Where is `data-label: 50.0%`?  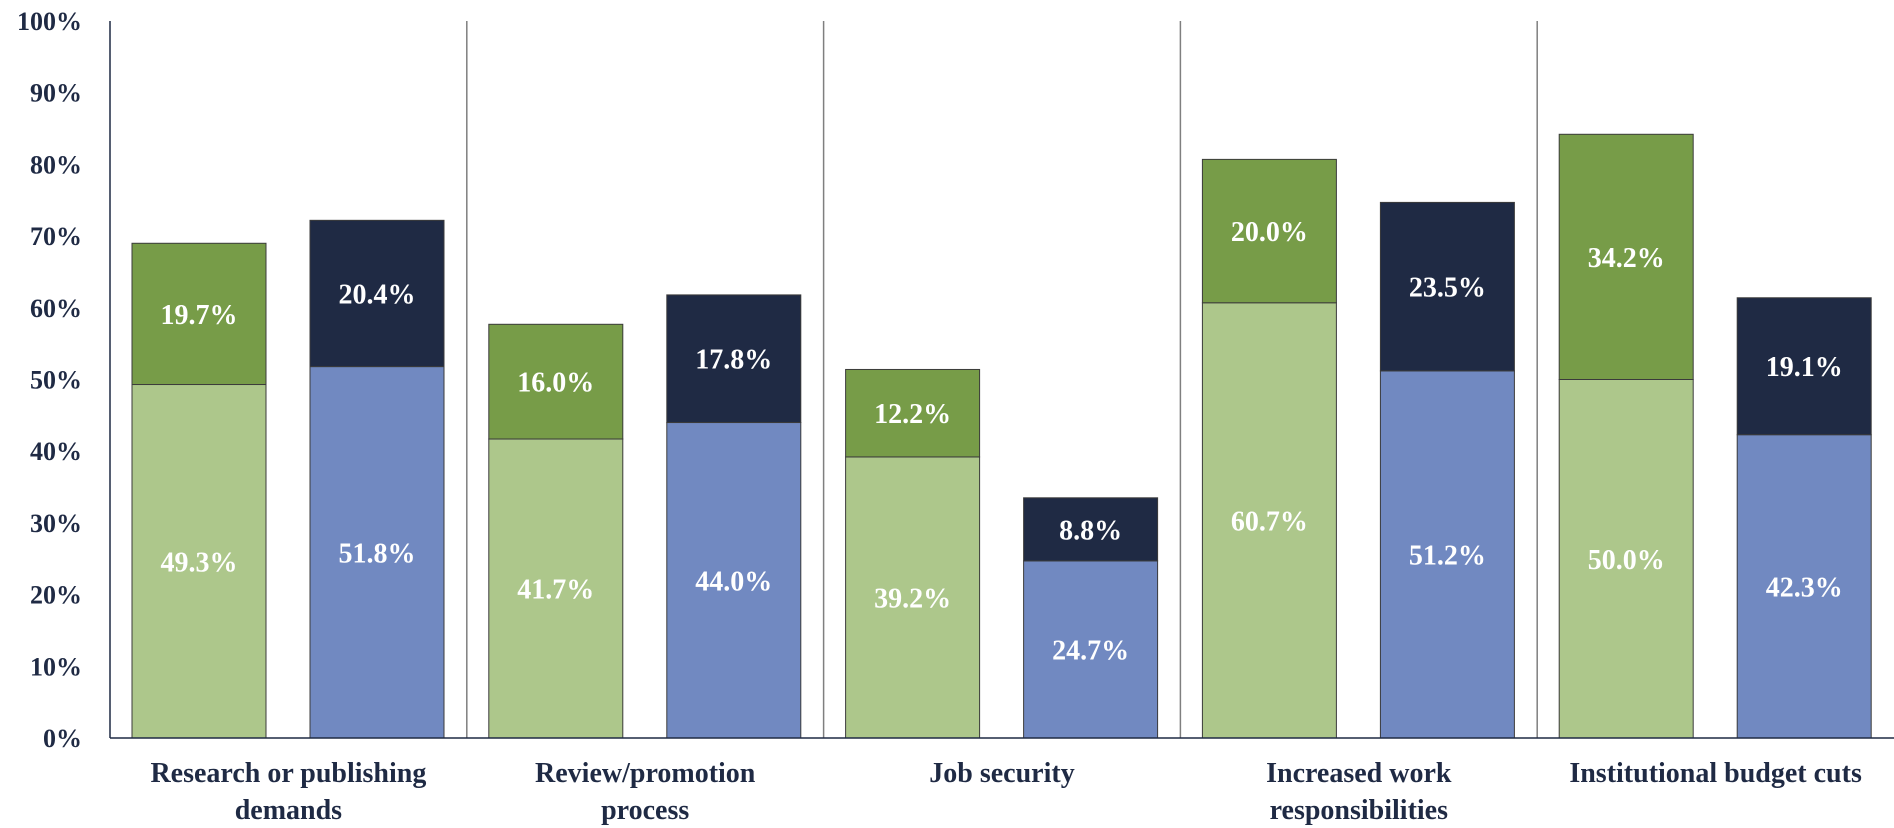
data-label: 50.0% is located at coordinates (1626, 560).